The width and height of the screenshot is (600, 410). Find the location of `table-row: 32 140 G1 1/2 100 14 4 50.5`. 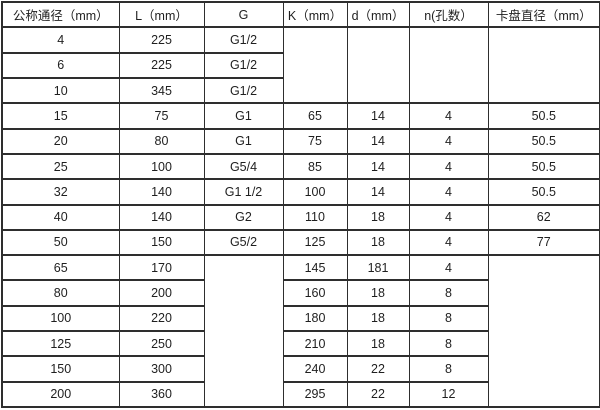

table-row: 32 140 G1 1/2 100 14 4 50.5 is located at coordinates (300, 192).